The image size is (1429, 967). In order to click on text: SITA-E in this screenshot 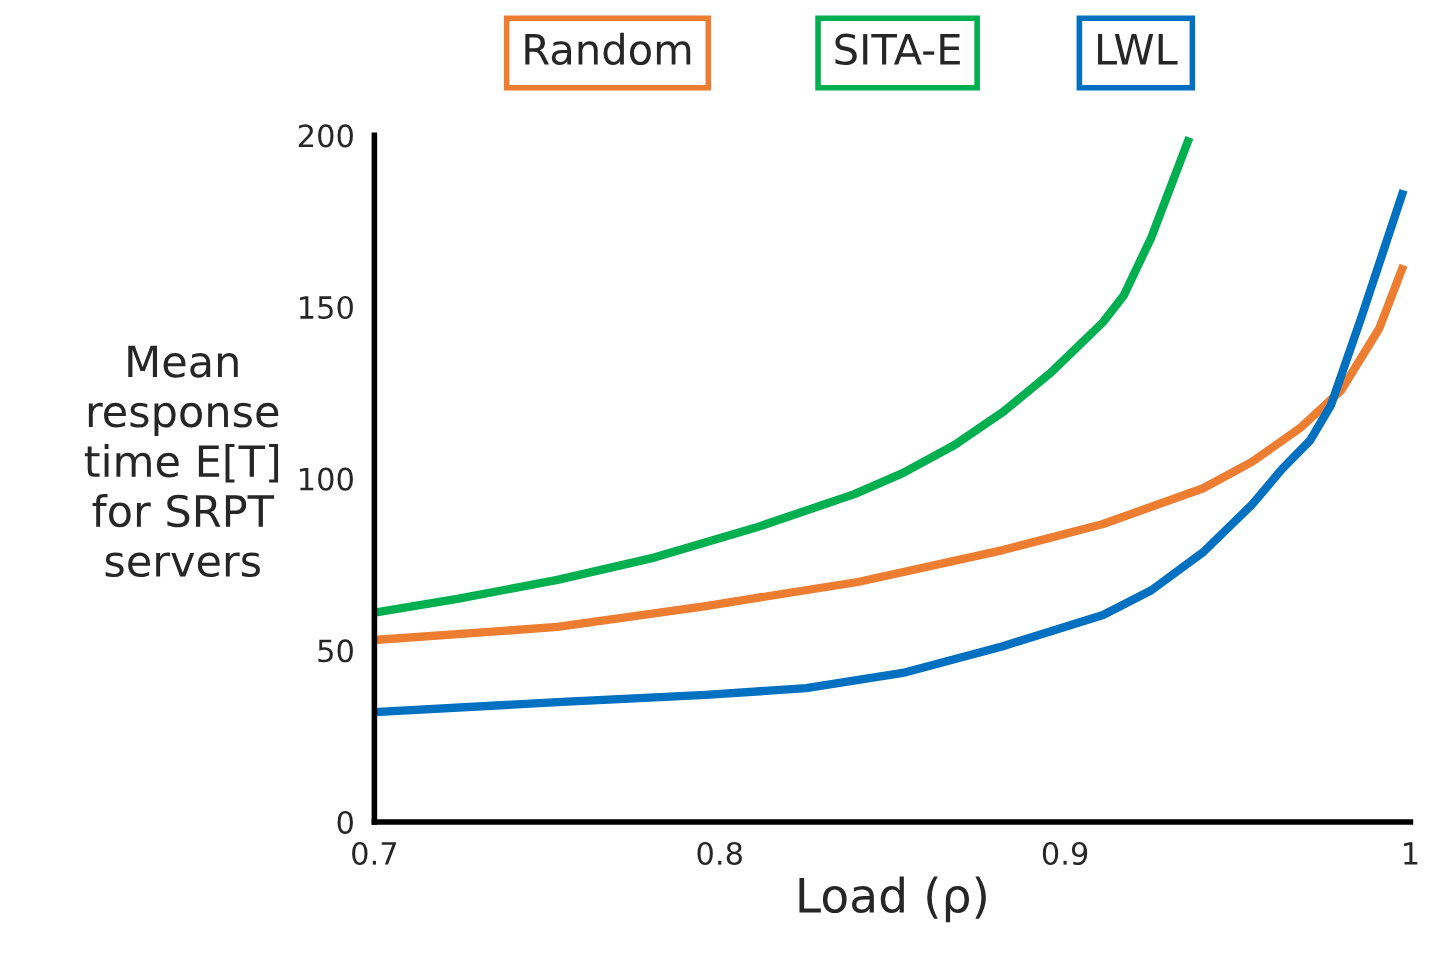, I will do `click(897, 49)`.